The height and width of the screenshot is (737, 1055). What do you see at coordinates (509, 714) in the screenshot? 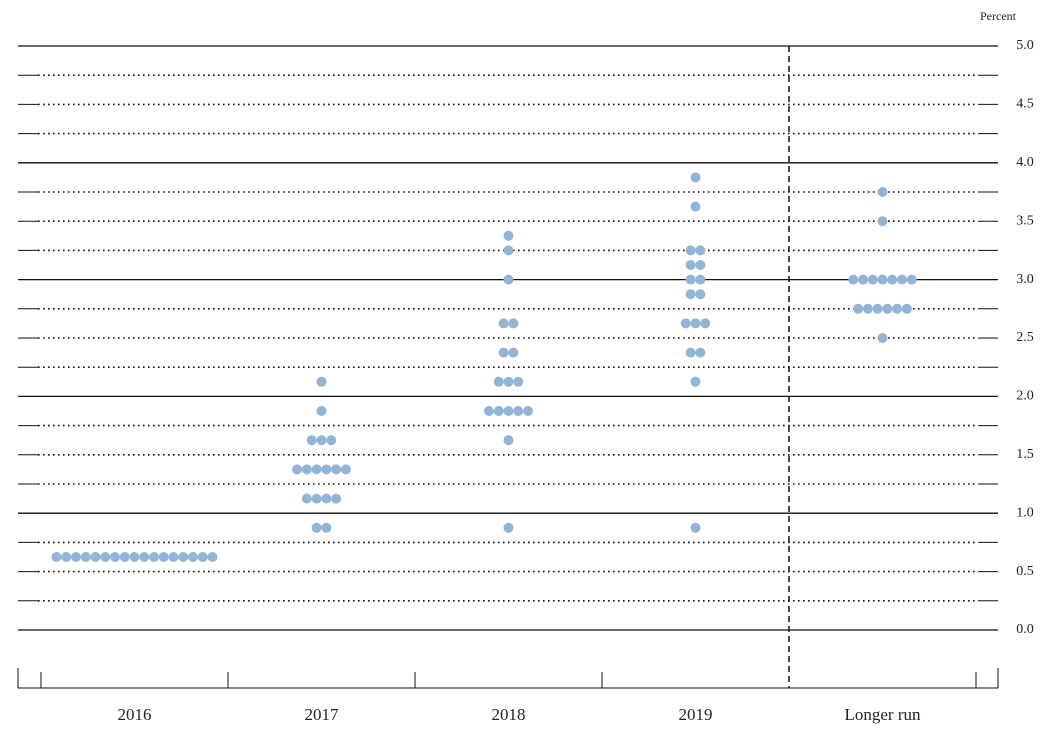
I see `x-tick-label: 2018` at bounding box center [509, 714].